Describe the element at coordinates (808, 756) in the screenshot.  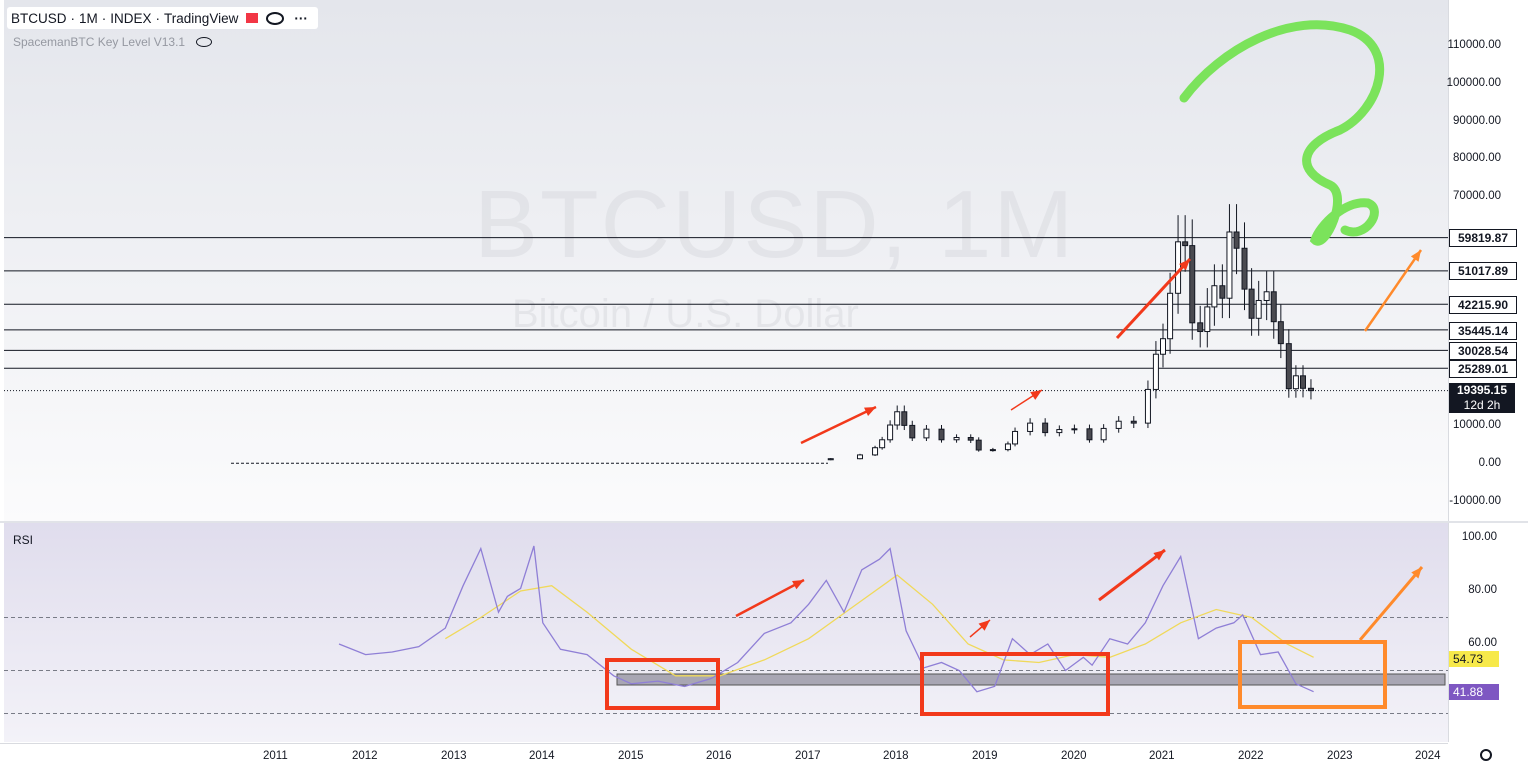
I see `time-axis-label: 2017` at that location.